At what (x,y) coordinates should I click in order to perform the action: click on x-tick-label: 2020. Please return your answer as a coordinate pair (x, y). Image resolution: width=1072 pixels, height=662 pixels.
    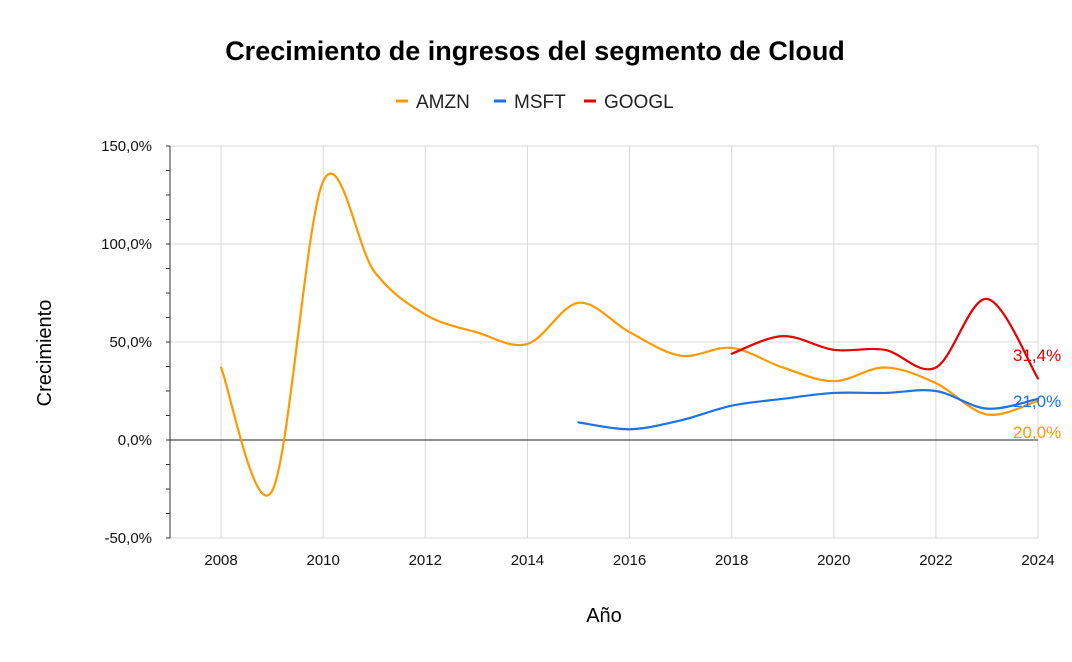
    Looking at the image, I should click on (833, 560).